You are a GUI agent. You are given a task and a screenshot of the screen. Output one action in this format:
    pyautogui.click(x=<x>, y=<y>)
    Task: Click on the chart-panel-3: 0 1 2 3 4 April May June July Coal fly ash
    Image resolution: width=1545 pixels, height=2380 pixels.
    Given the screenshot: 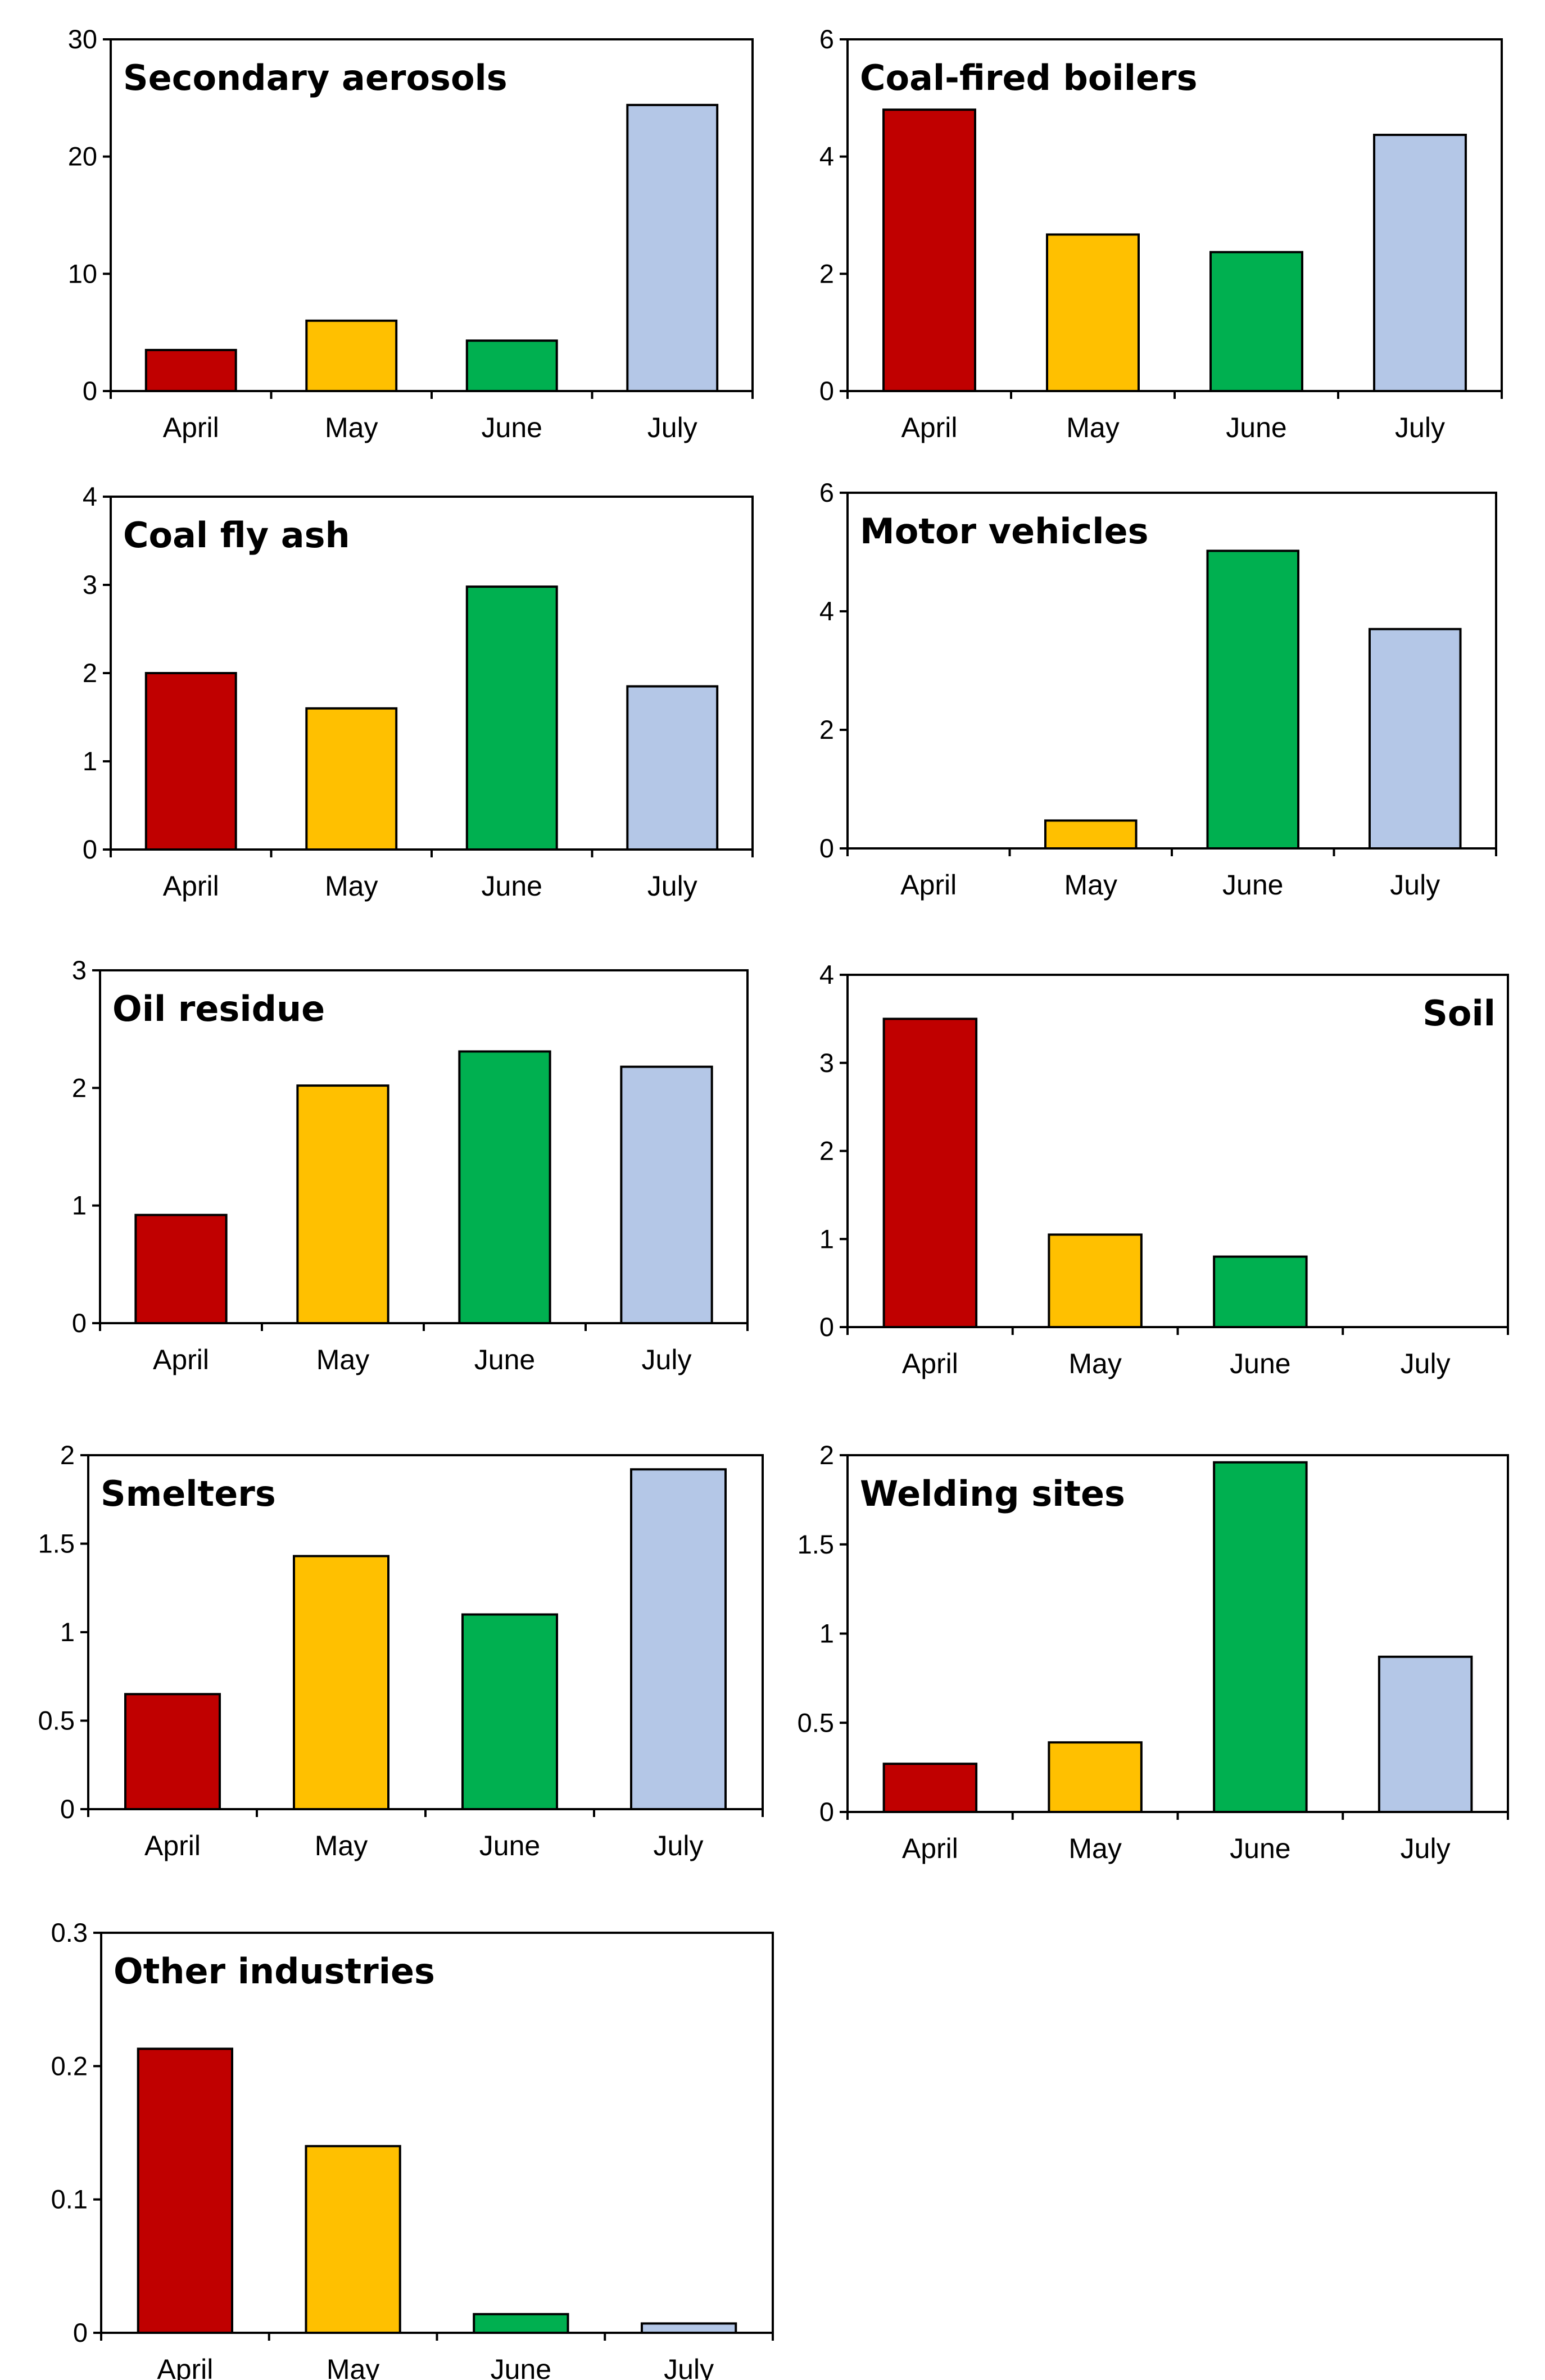 What is the action you would take?
    pyautogui.click(x=418, y=692)
    